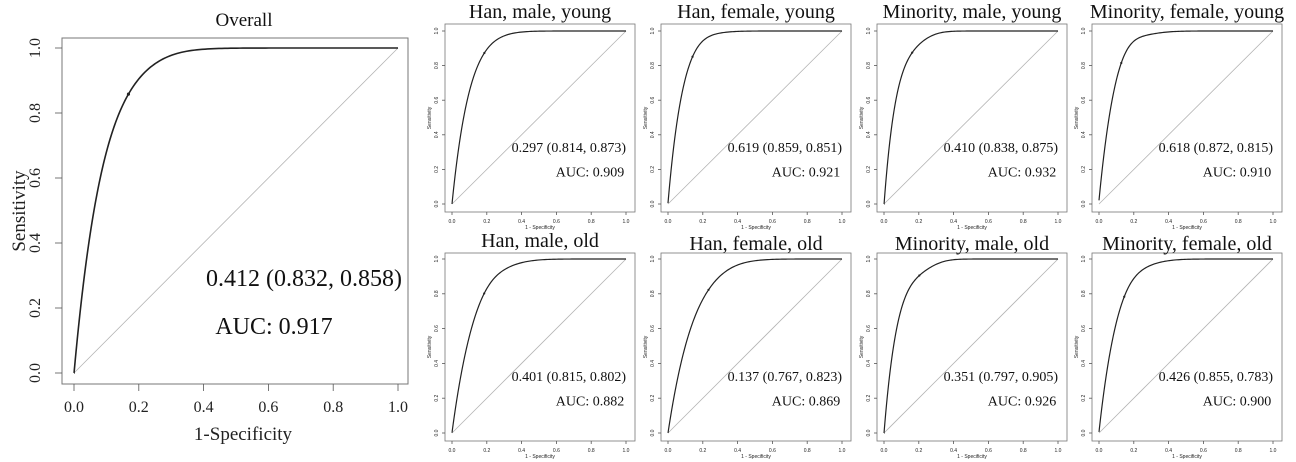 The height and width of the screenshot is (462, 1296). Describe the element at coordinates (806, 172) in the screenshot. I see `auc-annotation: AUC: 0.921` at that location.